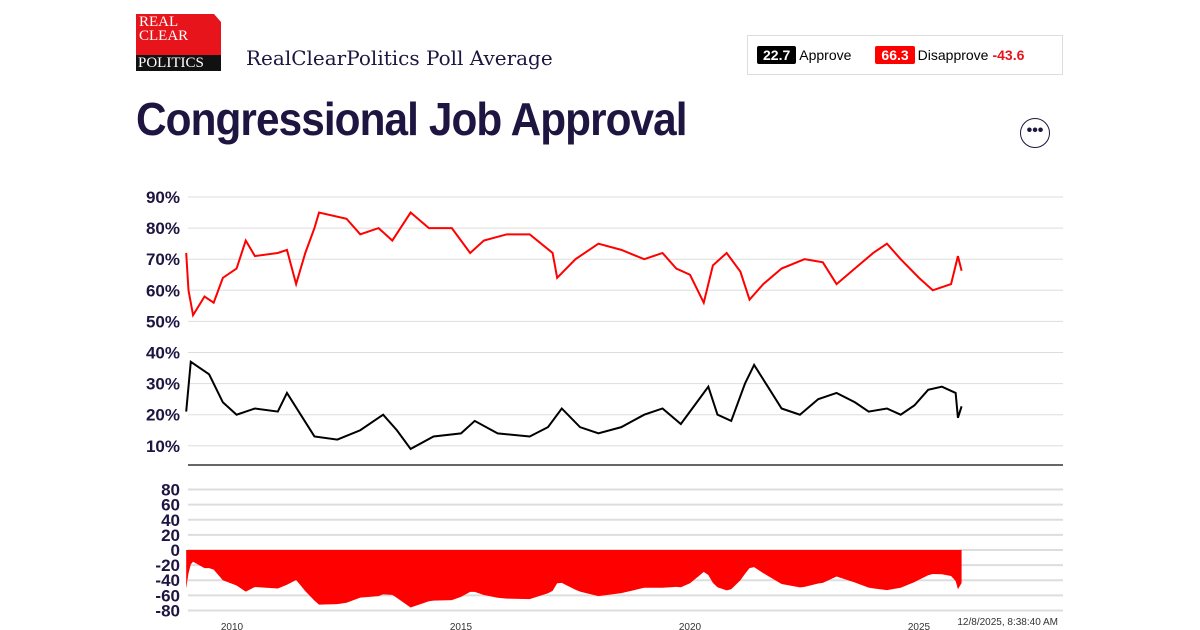 This screenshot has height=630, width=1200. Describe the element at coordinates (170, 520) in the screenshot. I see `y-tick-label: 40` at that location.